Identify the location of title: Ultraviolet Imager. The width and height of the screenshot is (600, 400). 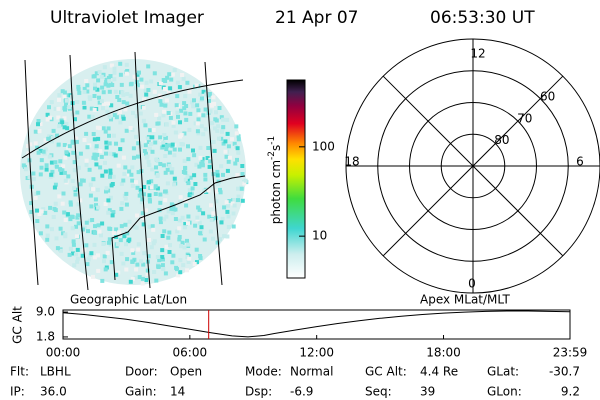
(127, 18).